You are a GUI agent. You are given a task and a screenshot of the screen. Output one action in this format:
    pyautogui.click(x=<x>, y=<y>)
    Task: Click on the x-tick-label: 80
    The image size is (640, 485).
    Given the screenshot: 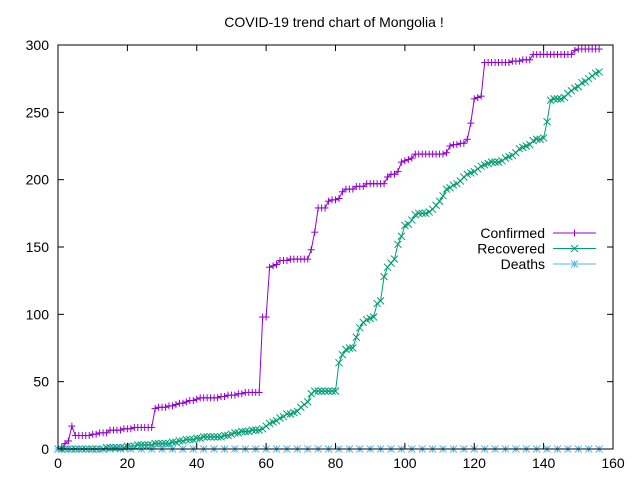 What is the action you would take?
    pyautogui.click(x=336, y=463)
    